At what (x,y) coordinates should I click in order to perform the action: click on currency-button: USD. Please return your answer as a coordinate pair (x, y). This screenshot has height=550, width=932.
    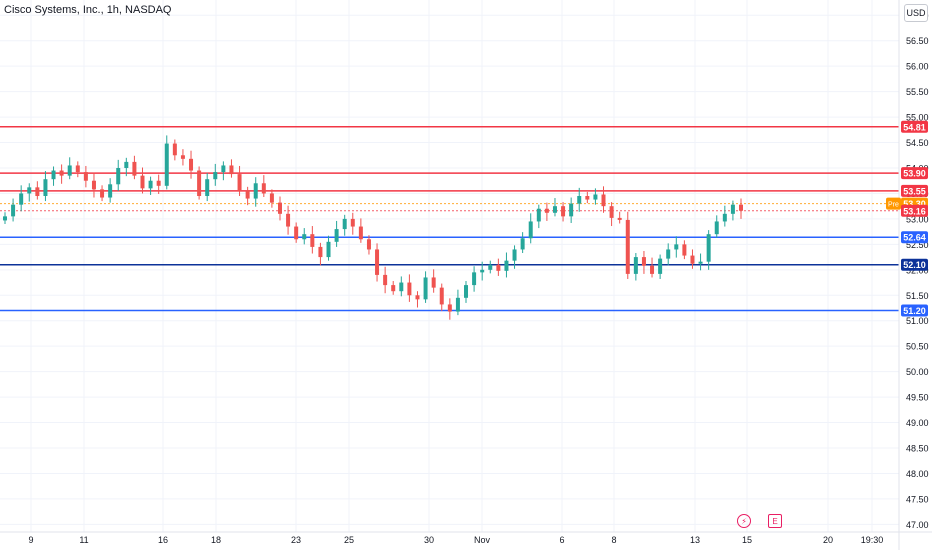
    Looking at the image, I should click on (916, 13).